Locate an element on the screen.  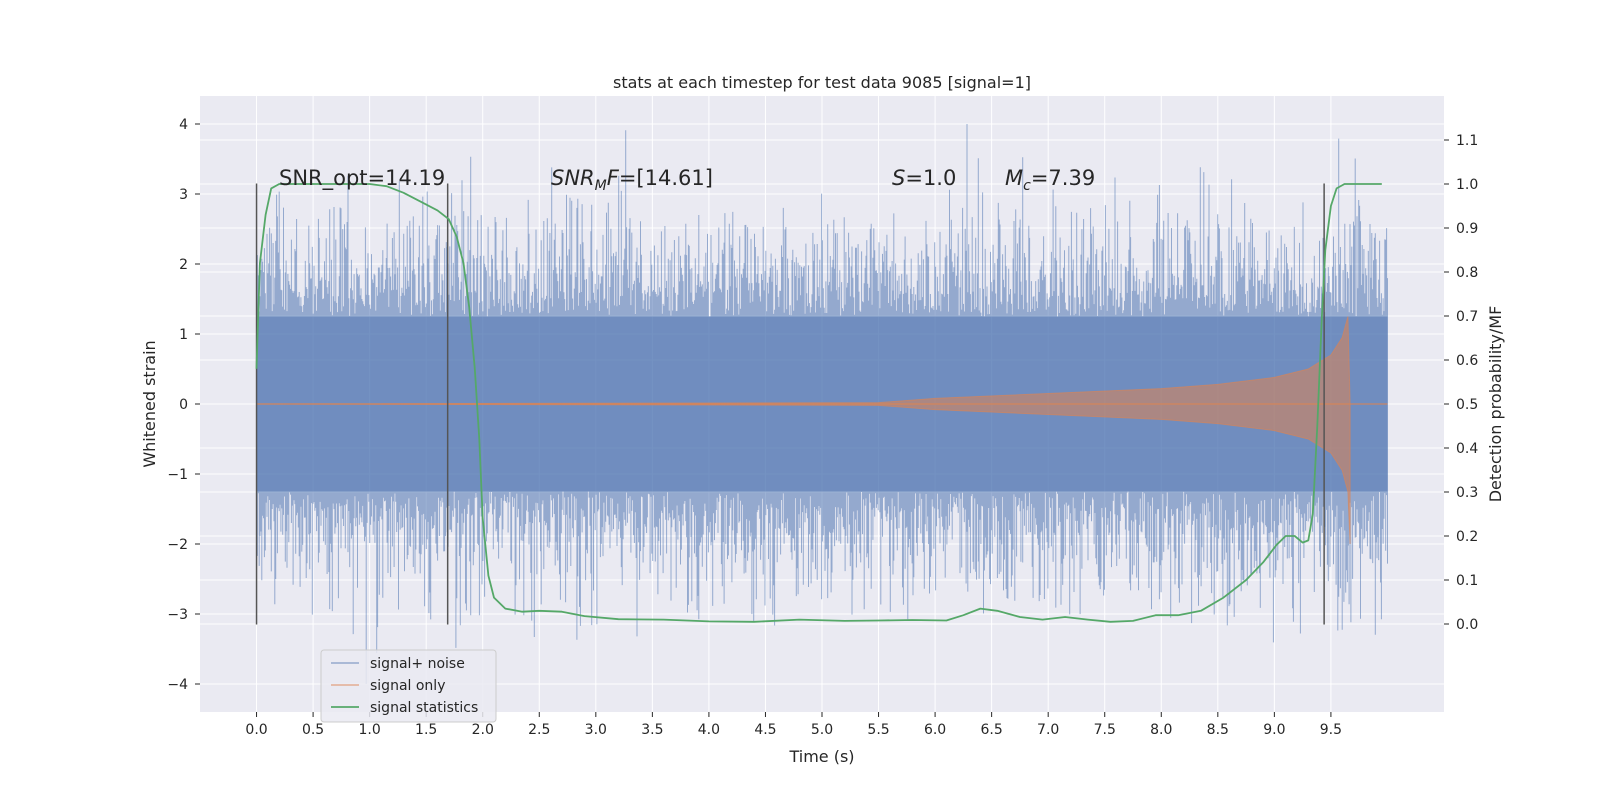
y-tick-label: 4 is located at coordinates (183, 125).